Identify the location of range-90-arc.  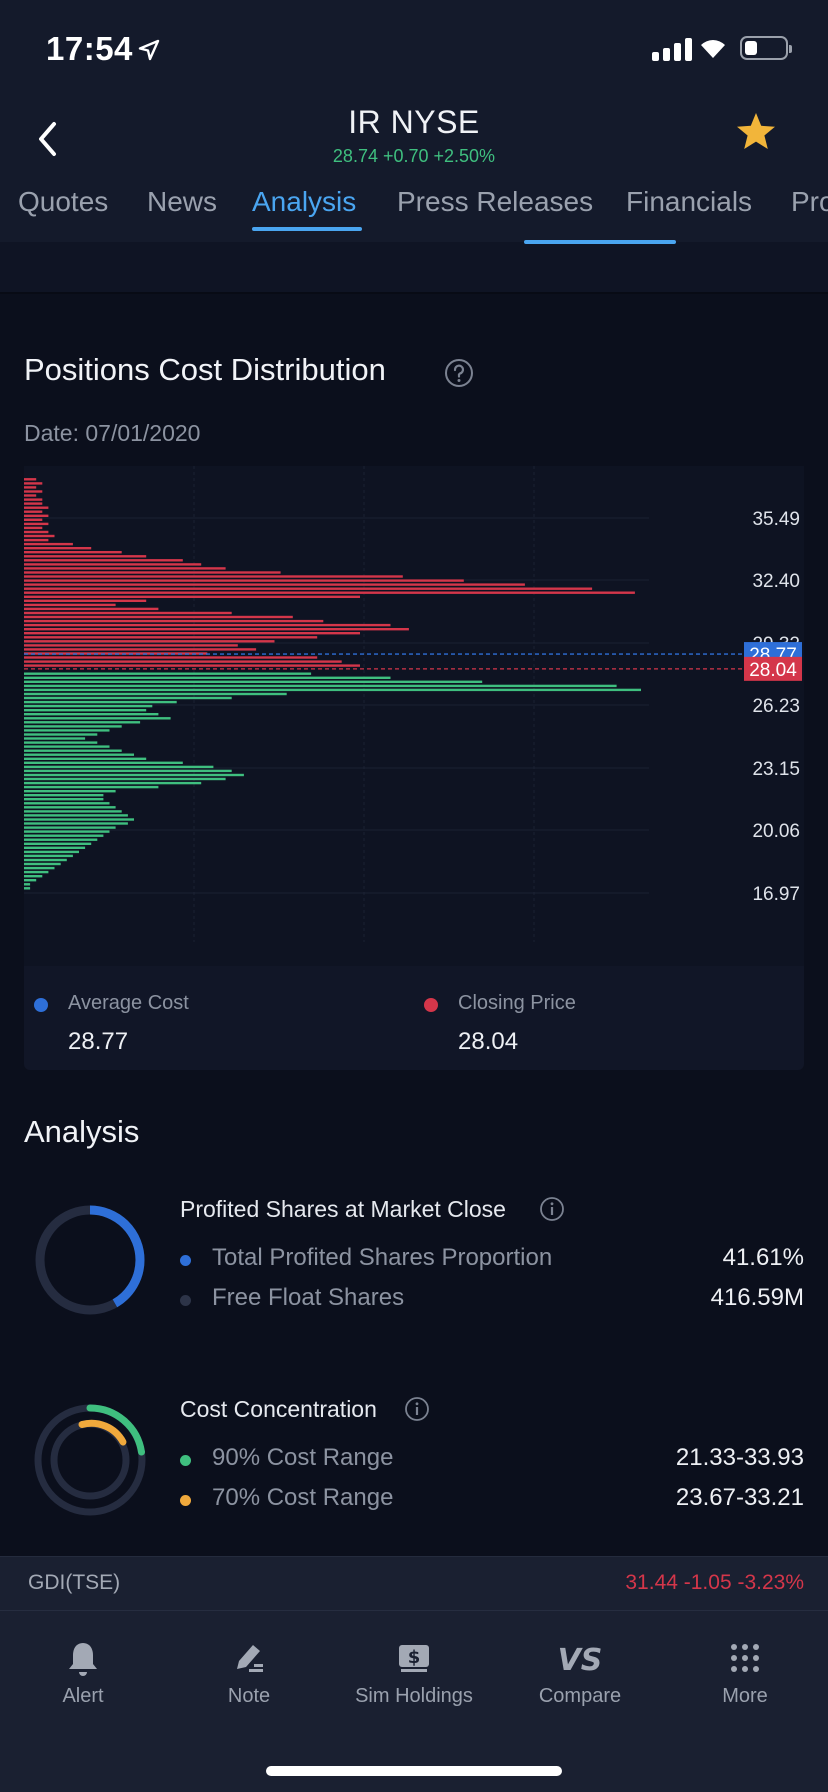
(115, 1430).